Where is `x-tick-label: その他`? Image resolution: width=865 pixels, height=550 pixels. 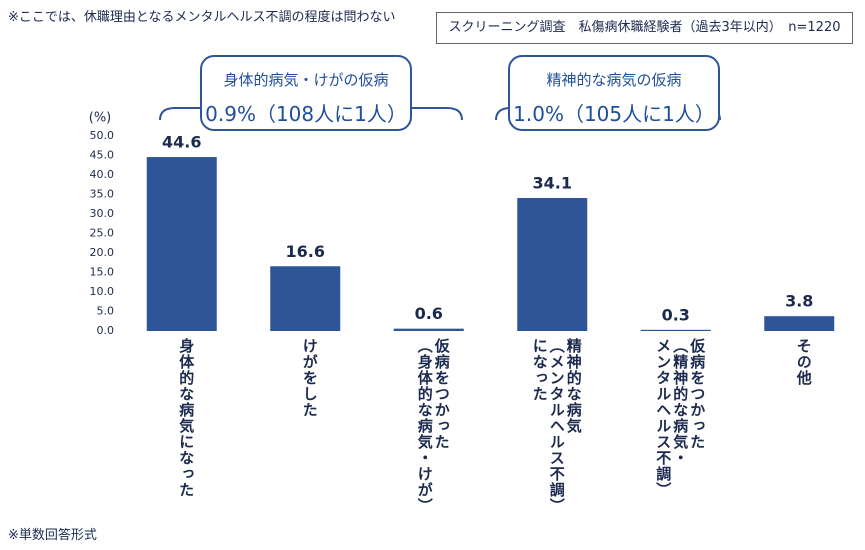
x-tick-label: その他 is located at coordinates (803, 362).